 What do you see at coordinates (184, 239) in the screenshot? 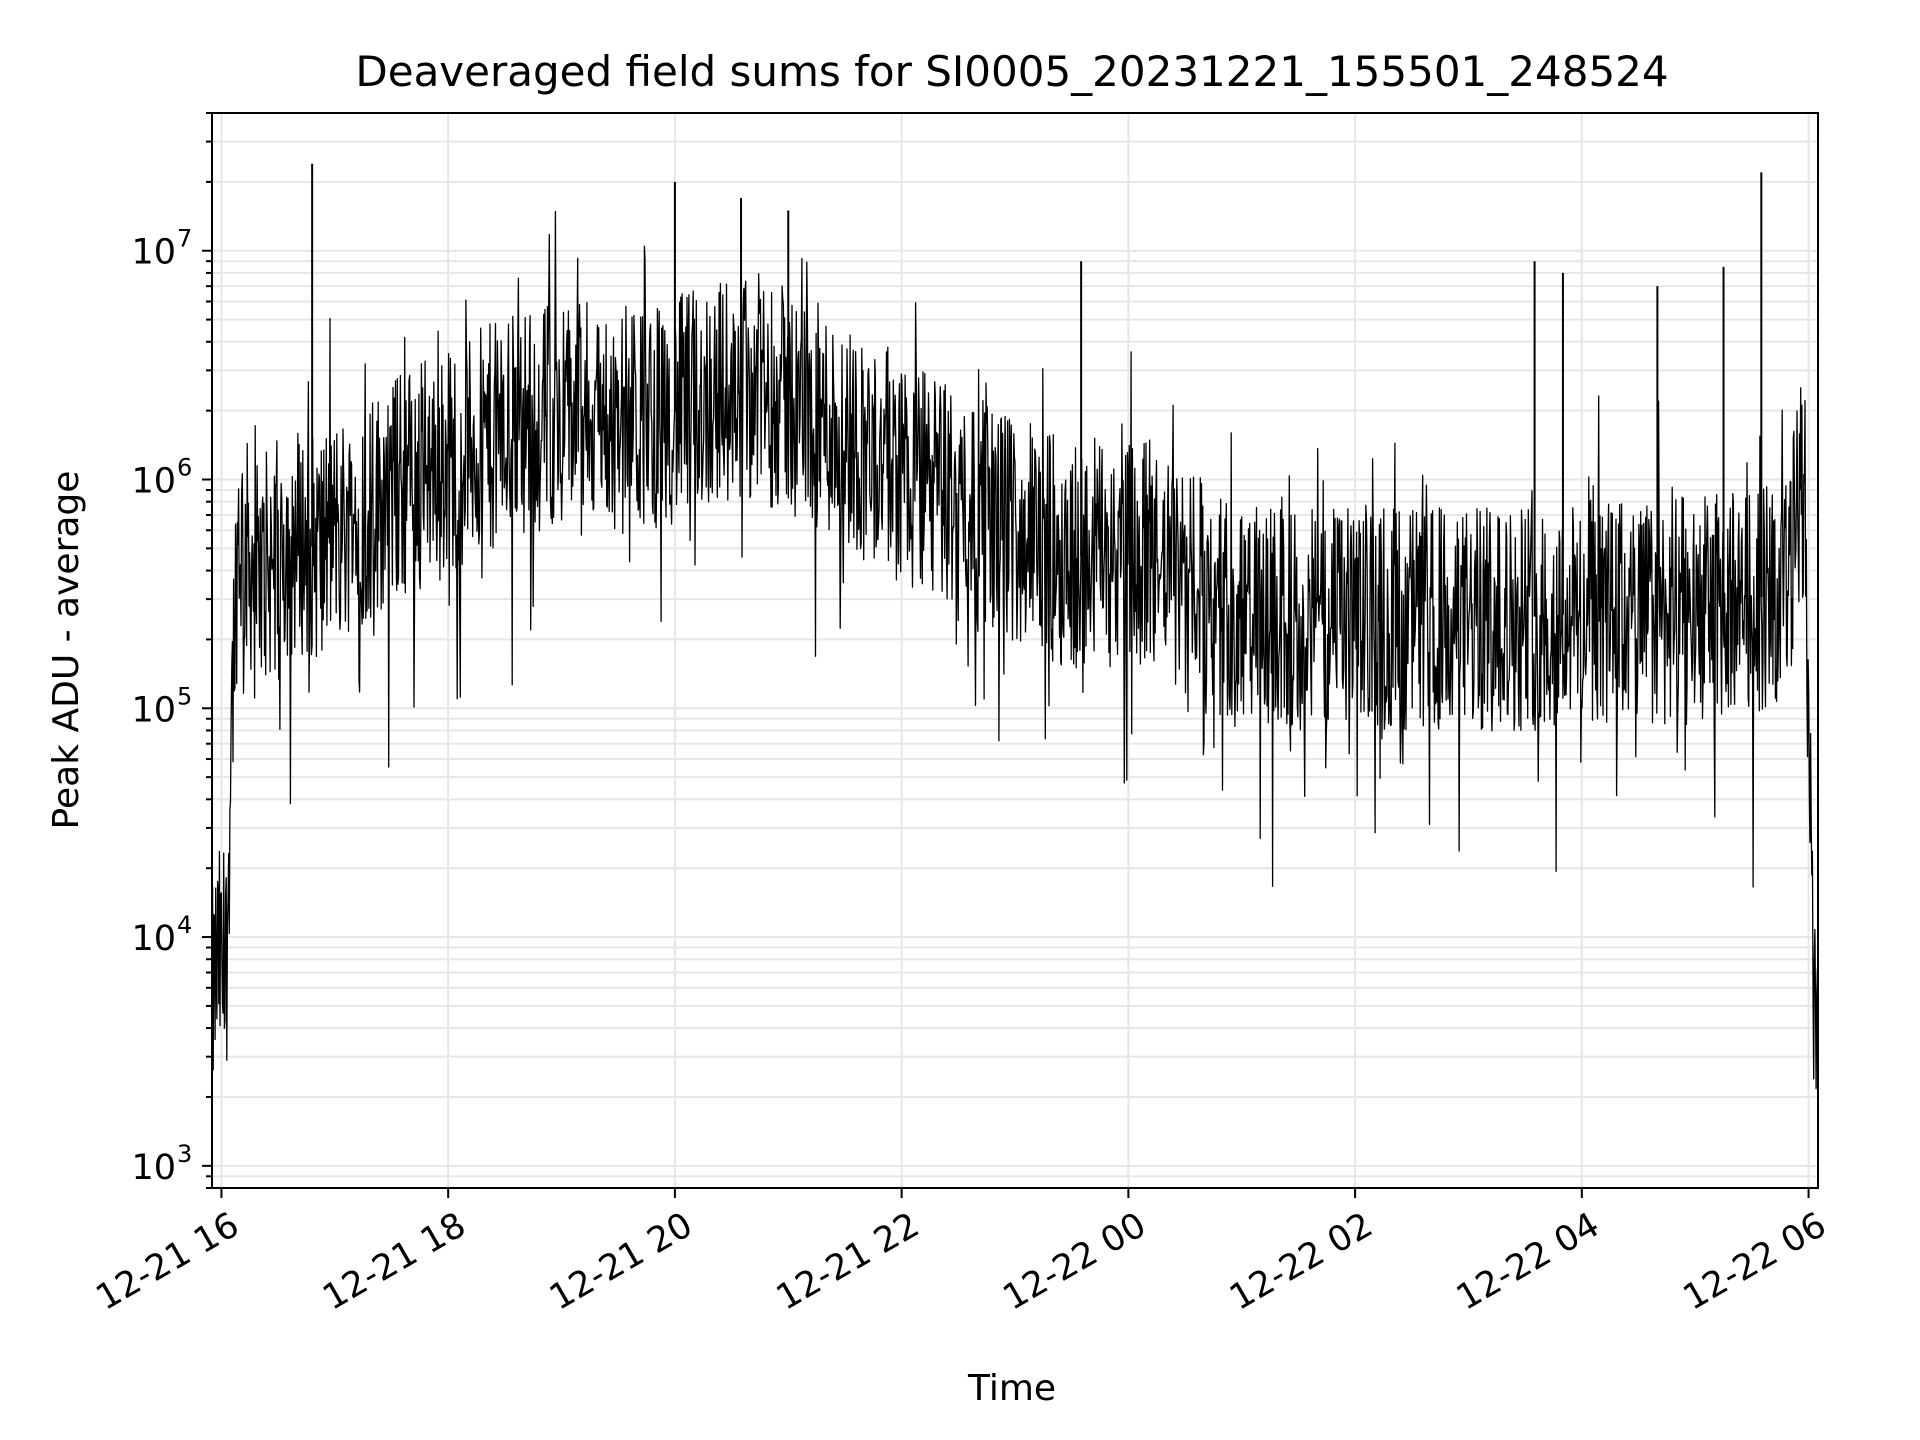
I see `y-tick-exponent: 7` at bounding box center [184, 239].